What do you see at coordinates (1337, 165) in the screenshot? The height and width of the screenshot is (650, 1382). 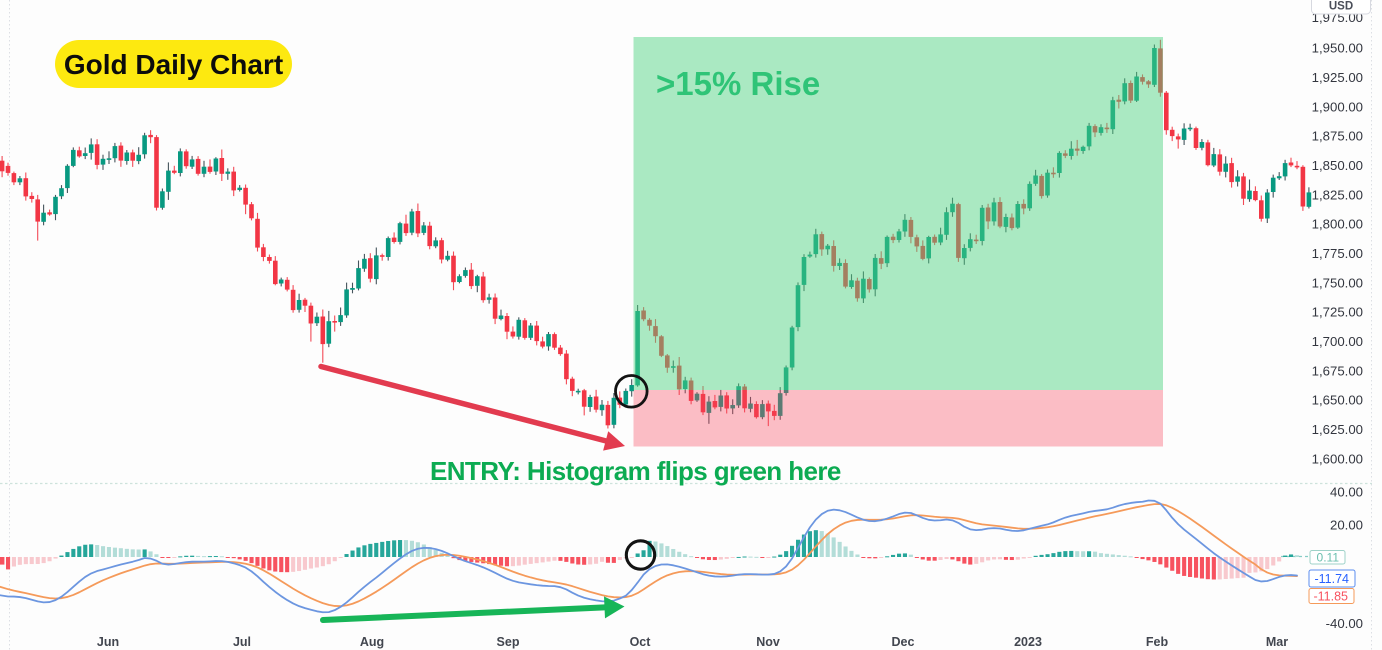 I see `svg-text: 1,850.00` at bounding box center [1337, 165].